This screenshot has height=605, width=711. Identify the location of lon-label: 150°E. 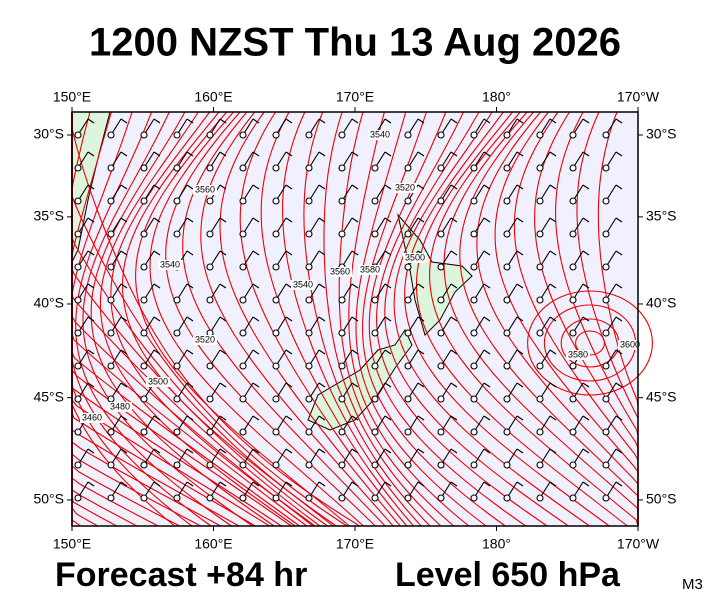
(72, 97).